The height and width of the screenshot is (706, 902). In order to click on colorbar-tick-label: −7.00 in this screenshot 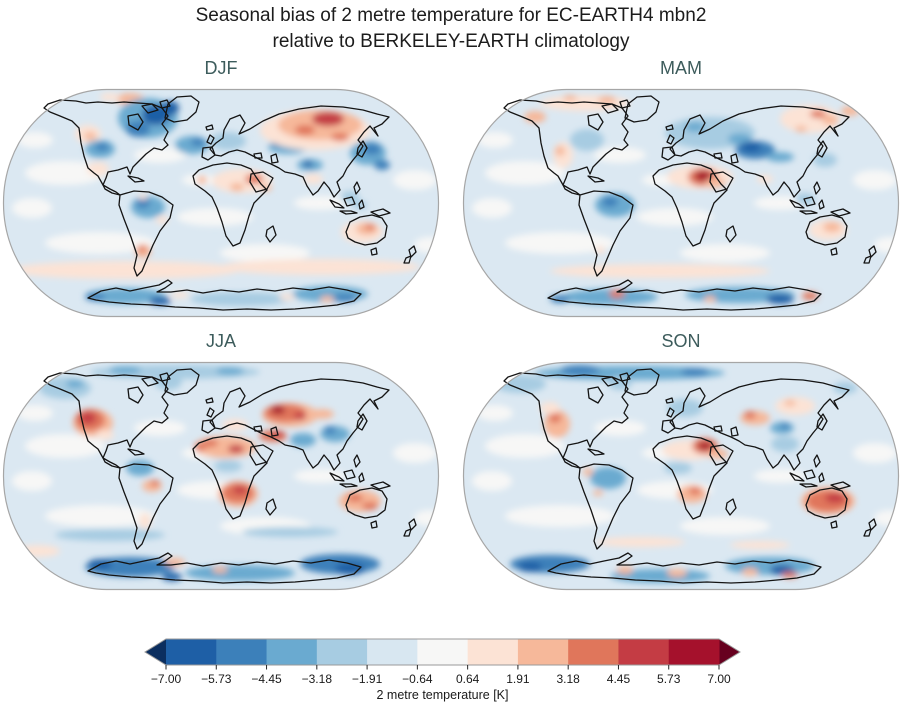, I will do `click(166, 679)`.